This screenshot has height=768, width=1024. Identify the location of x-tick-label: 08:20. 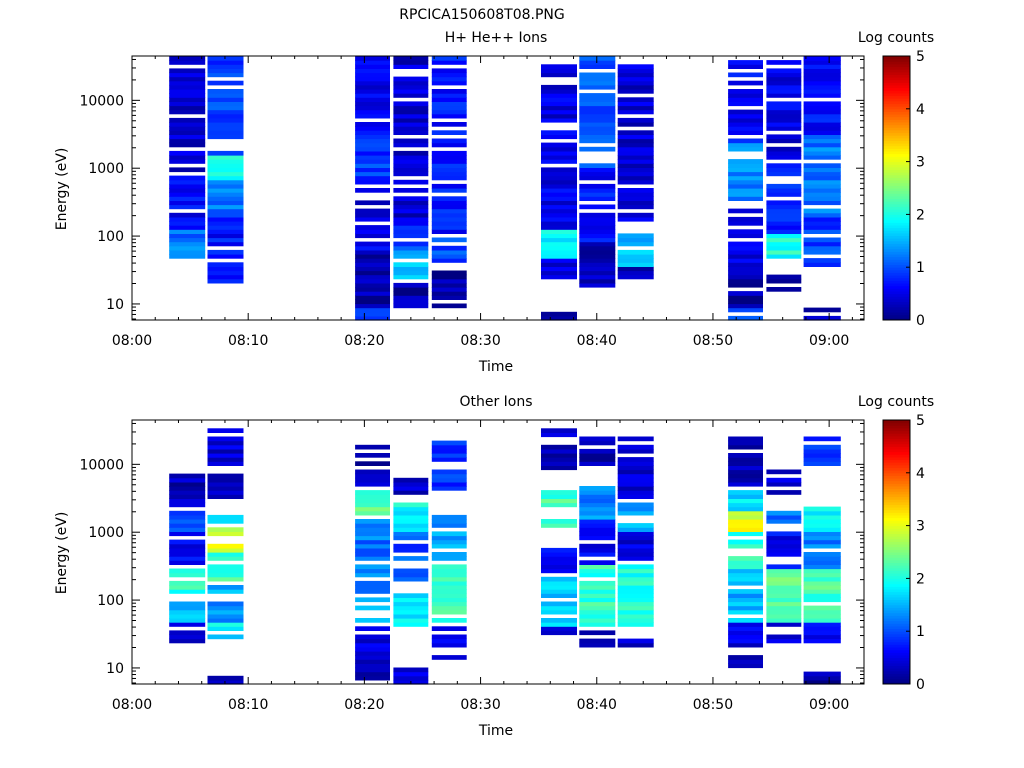
(364, 341).